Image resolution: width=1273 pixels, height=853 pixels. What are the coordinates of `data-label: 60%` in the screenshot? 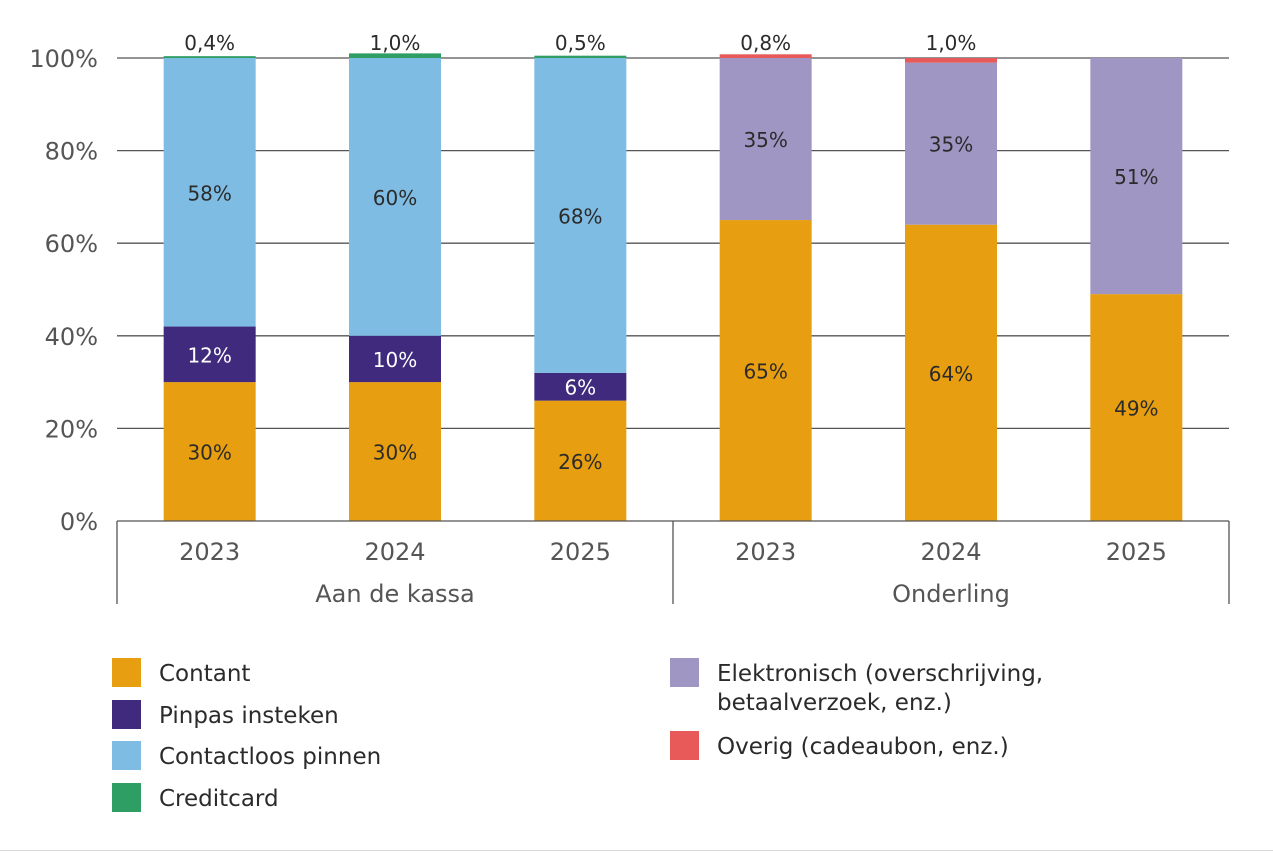 It's located at (395, 198).